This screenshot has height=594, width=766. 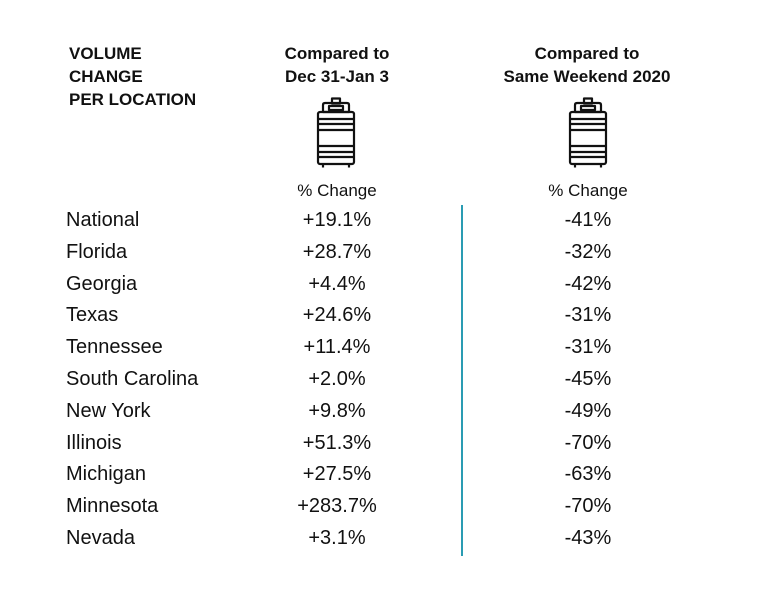 I want to click on table-row: Michigan +27.5% -63%, so click(x=383, y=475).